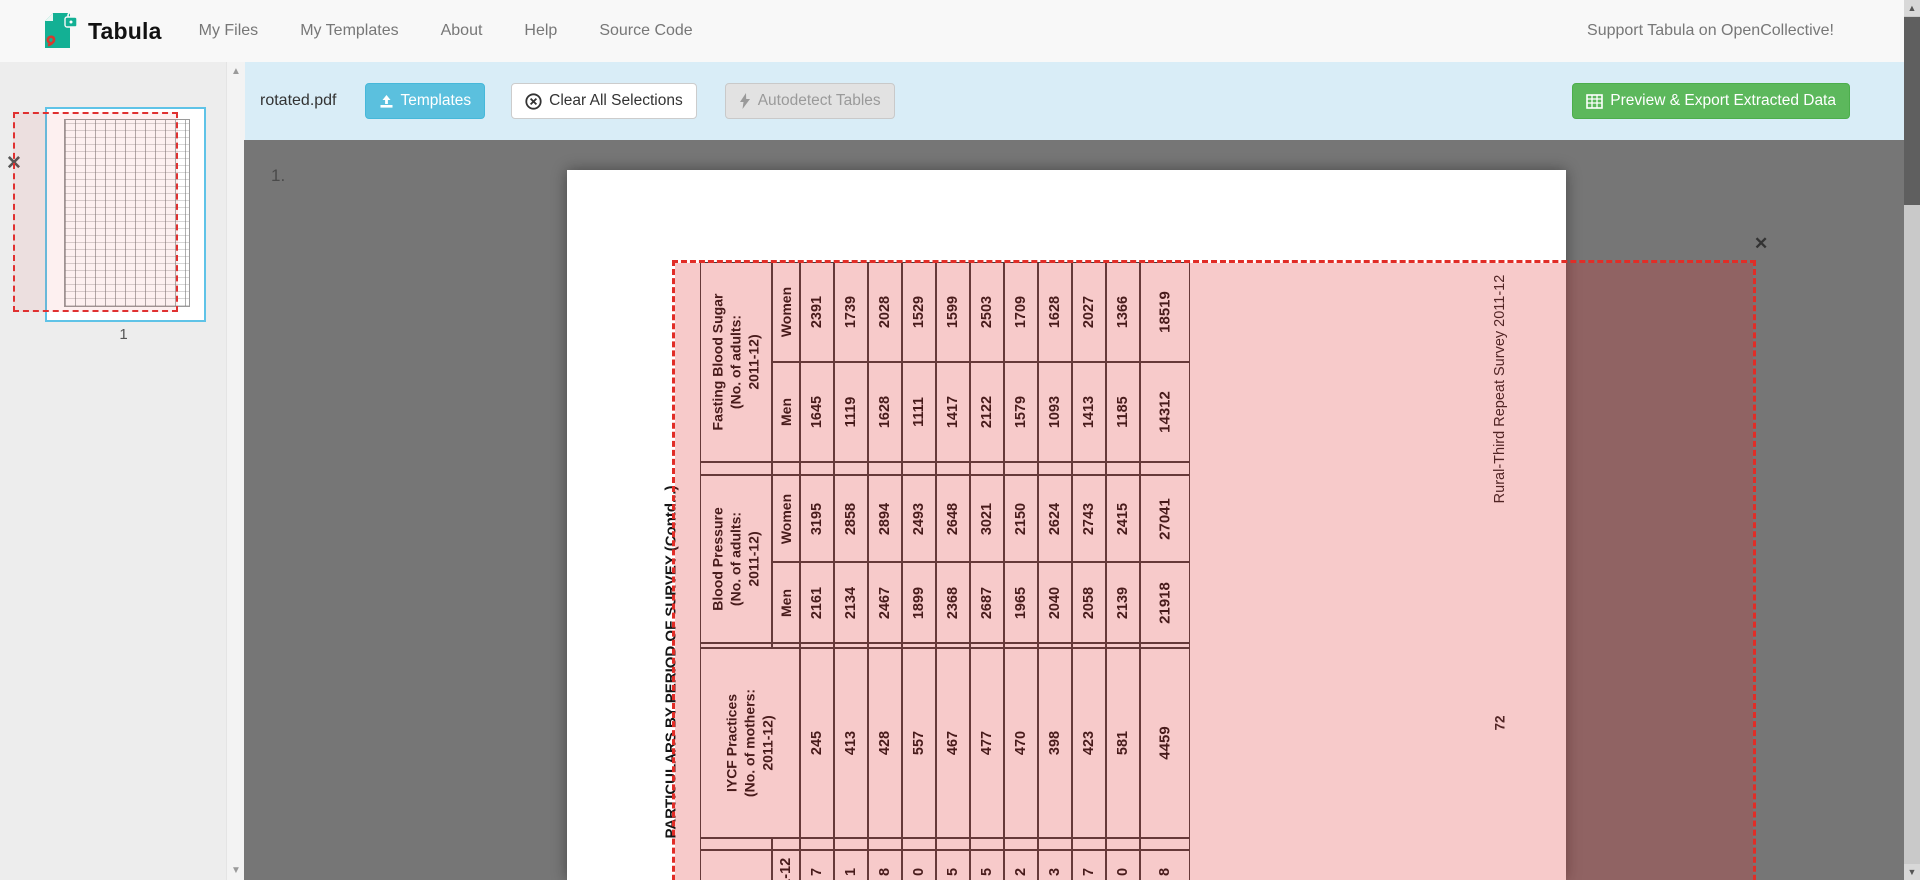  I want to click on thumbnail-selection-box, so click(95, 212).